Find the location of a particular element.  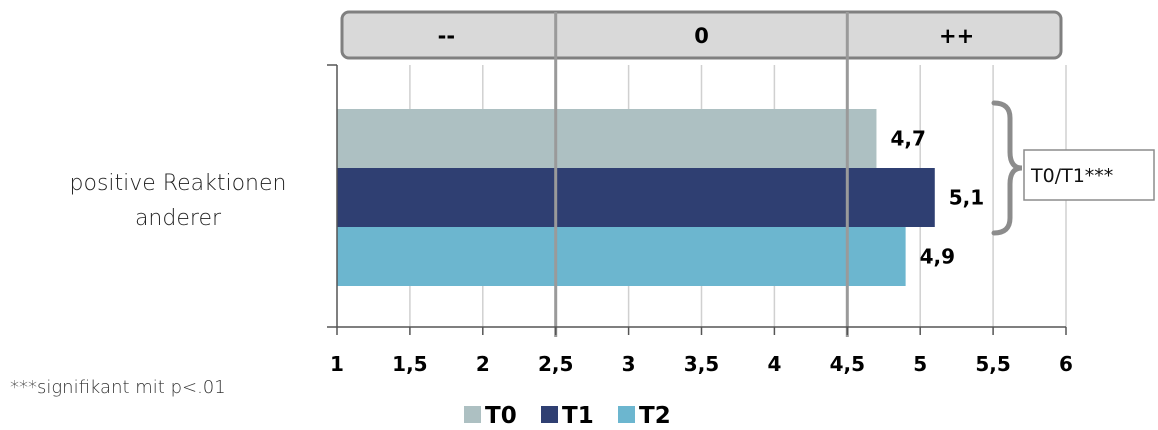

scale-zones: -- 0 ++ is located at coordinates (701, 35).